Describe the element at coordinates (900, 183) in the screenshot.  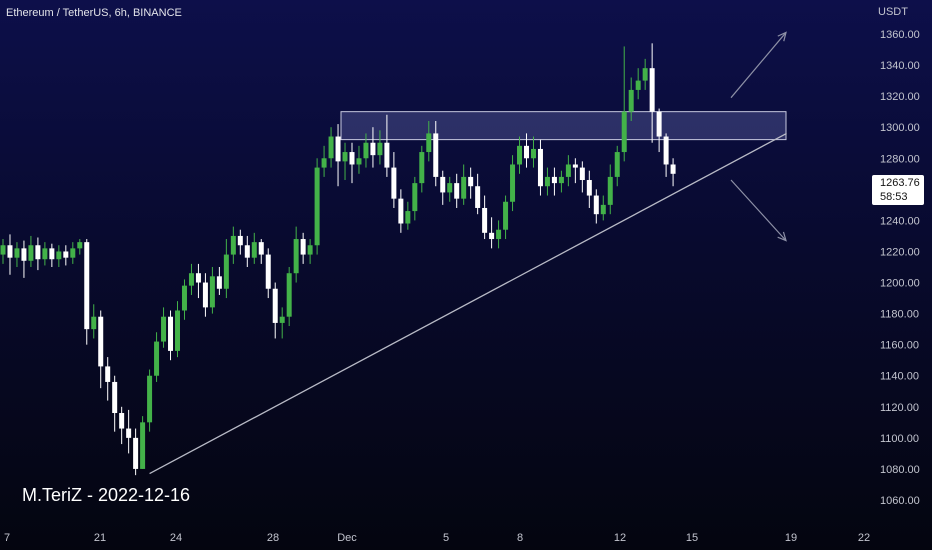
I see `last-price: 1263.76` at that location.